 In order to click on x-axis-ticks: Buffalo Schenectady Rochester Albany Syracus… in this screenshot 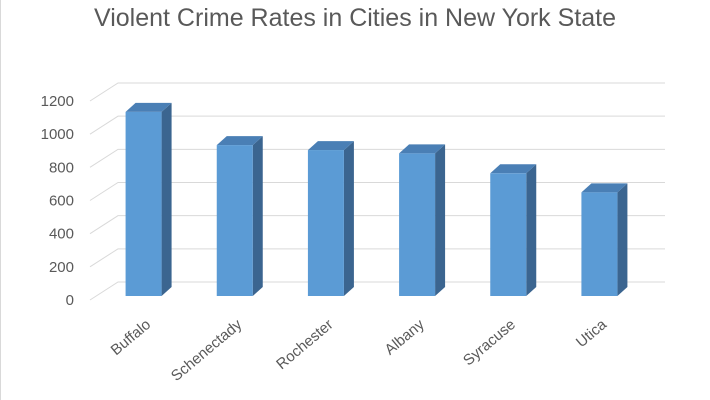, I will do `click(359, 350)`.